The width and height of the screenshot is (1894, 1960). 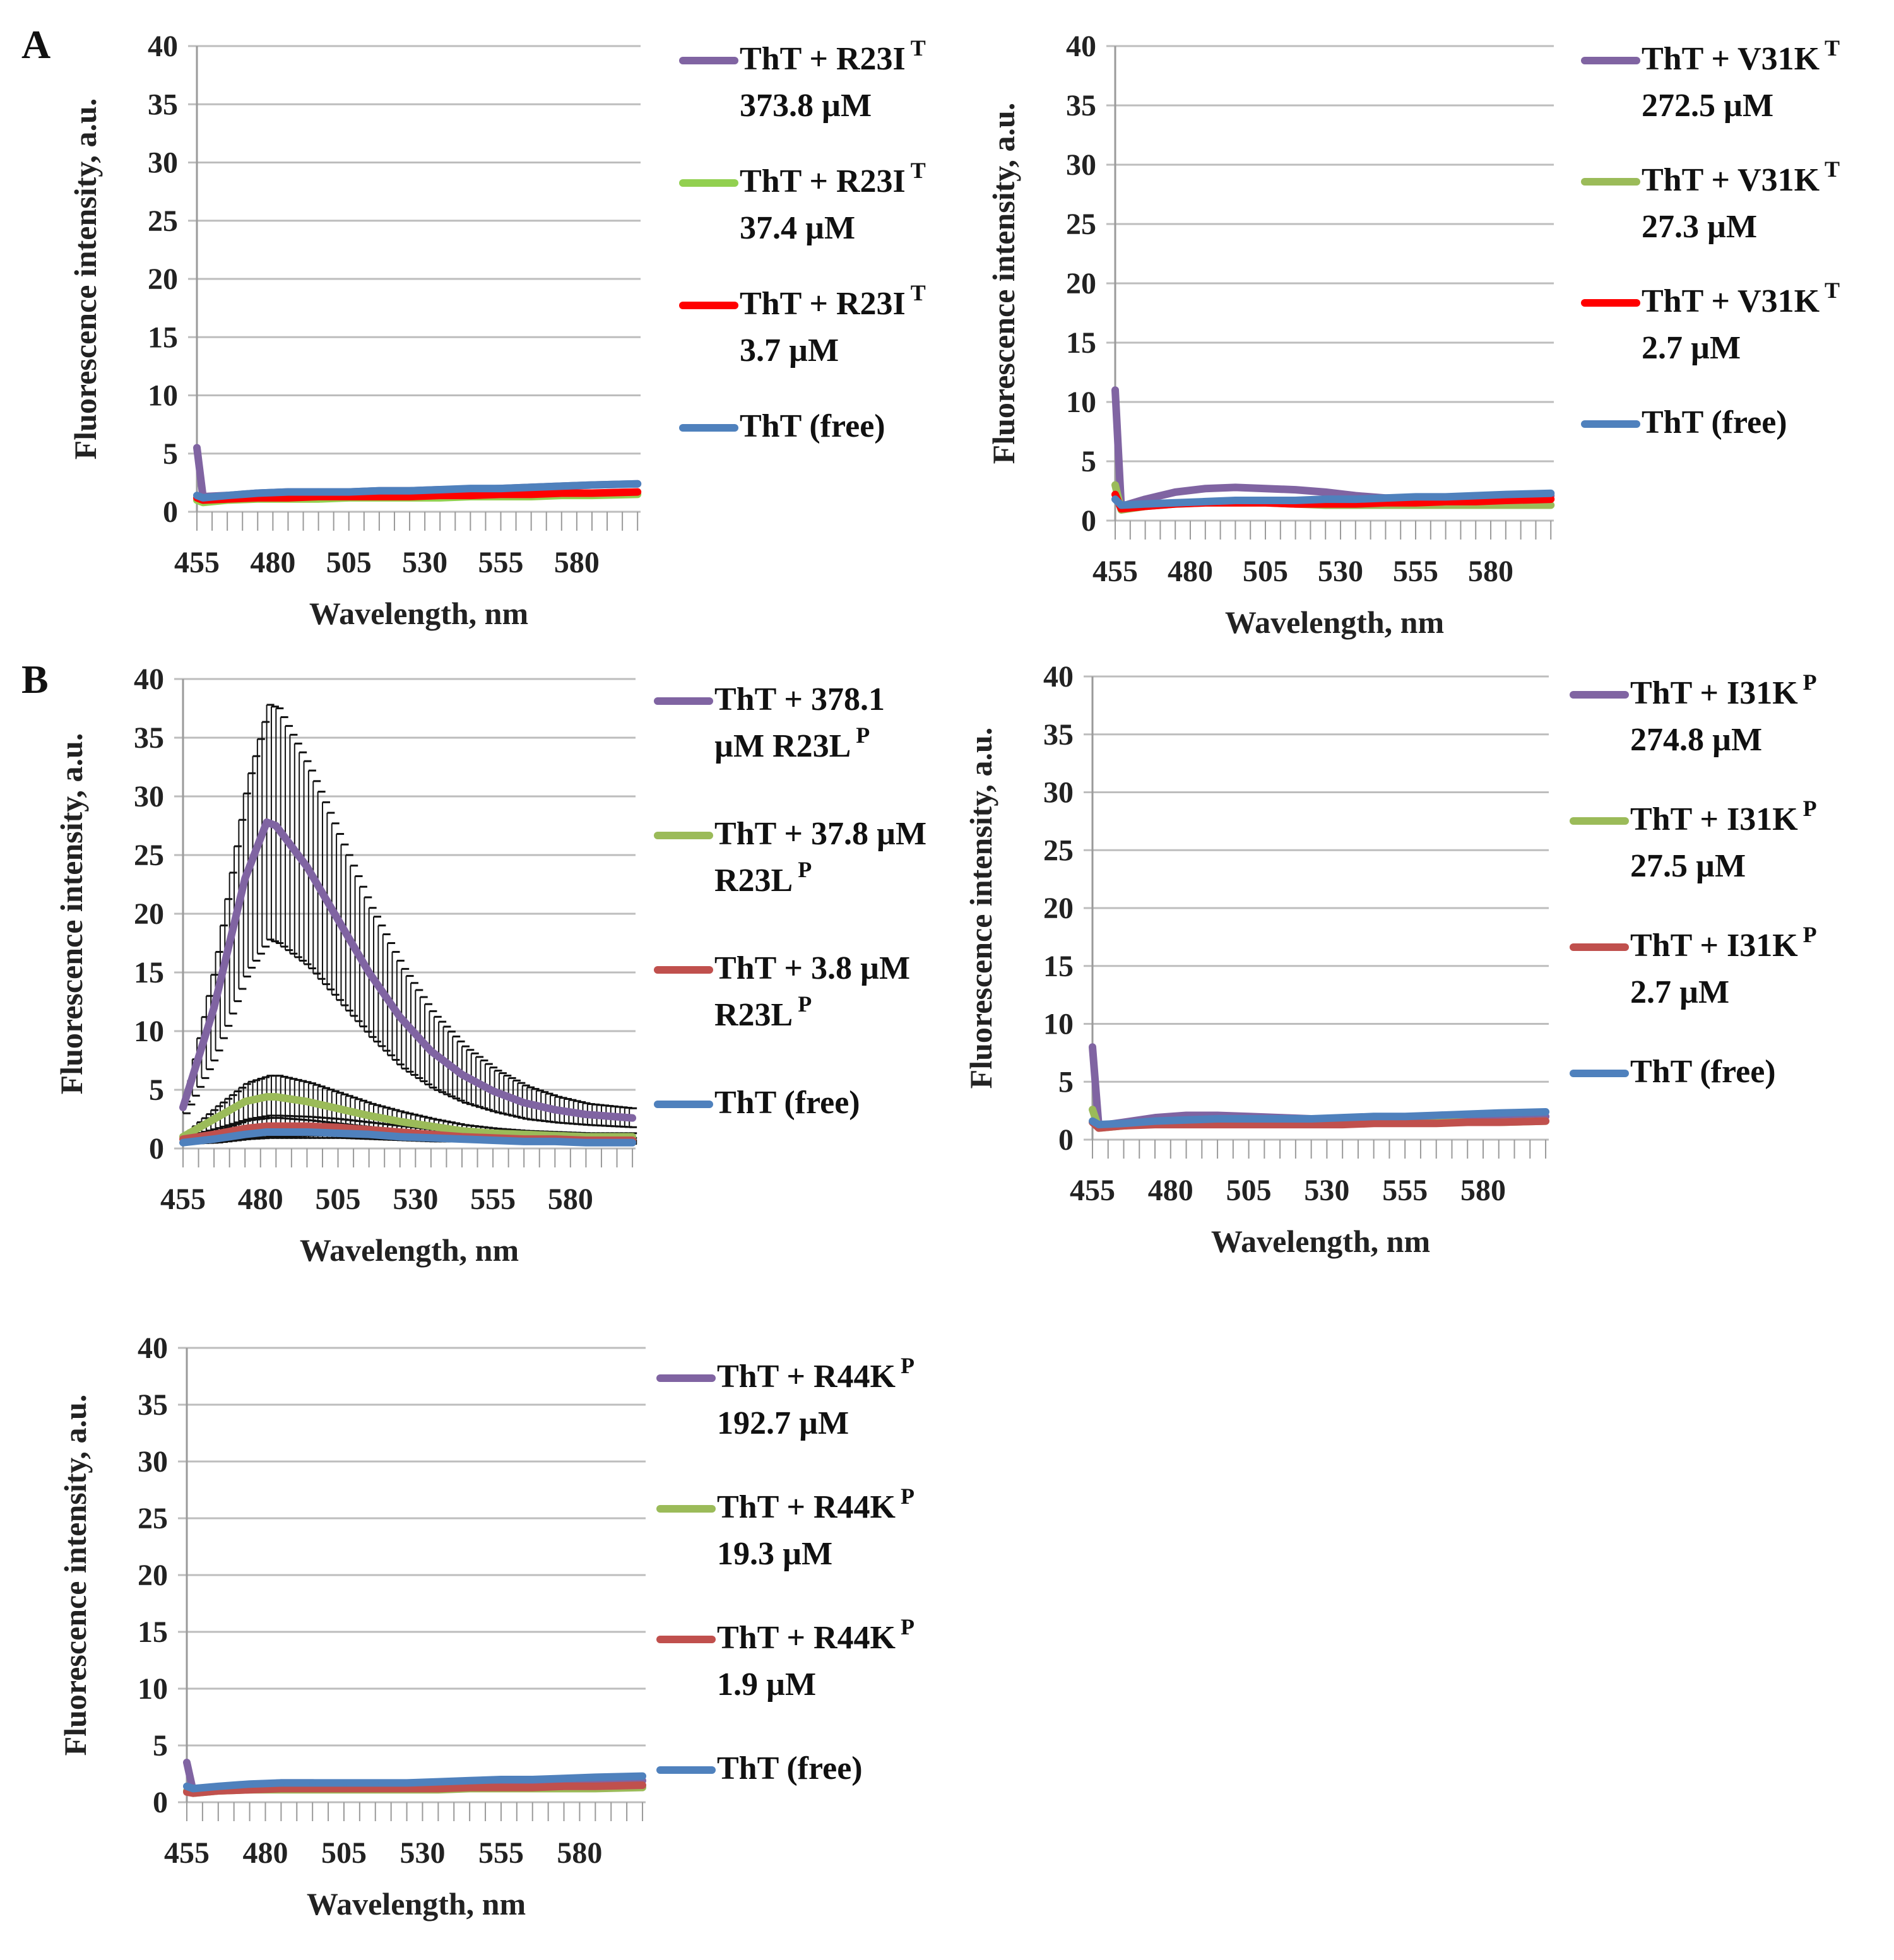 I want to click on legend-label: ThT + V31K T, so click(x=1741, y=177).